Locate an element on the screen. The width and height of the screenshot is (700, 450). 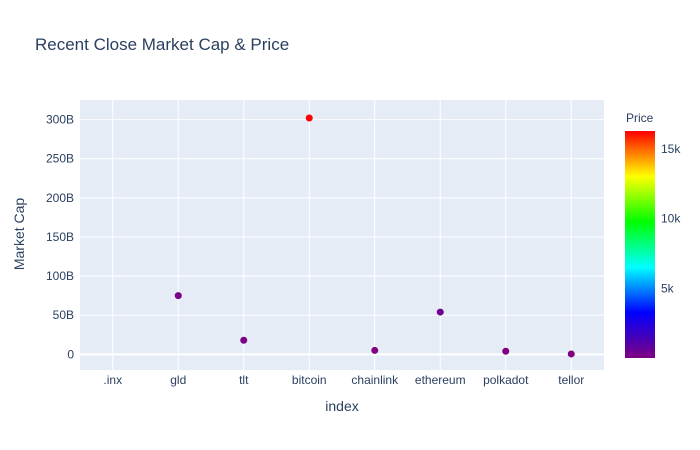
x-tick-label: bitcoin is located at coordinates (309, 380).